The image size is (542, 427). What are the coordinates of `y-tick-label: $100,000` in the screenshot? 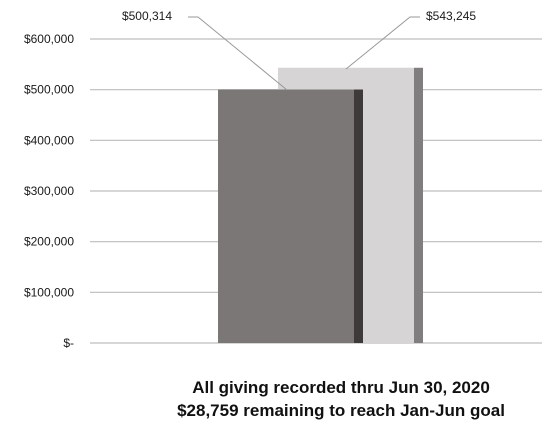 It's located at (49, 292).